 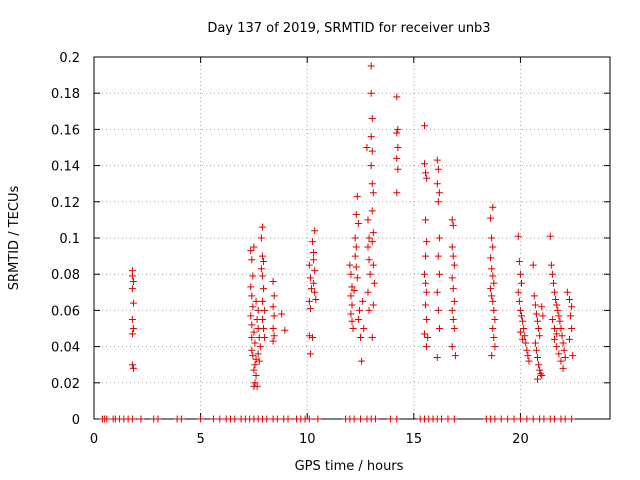 I want to click on y-tick-label: 0.04, so click(x=65, y=348).